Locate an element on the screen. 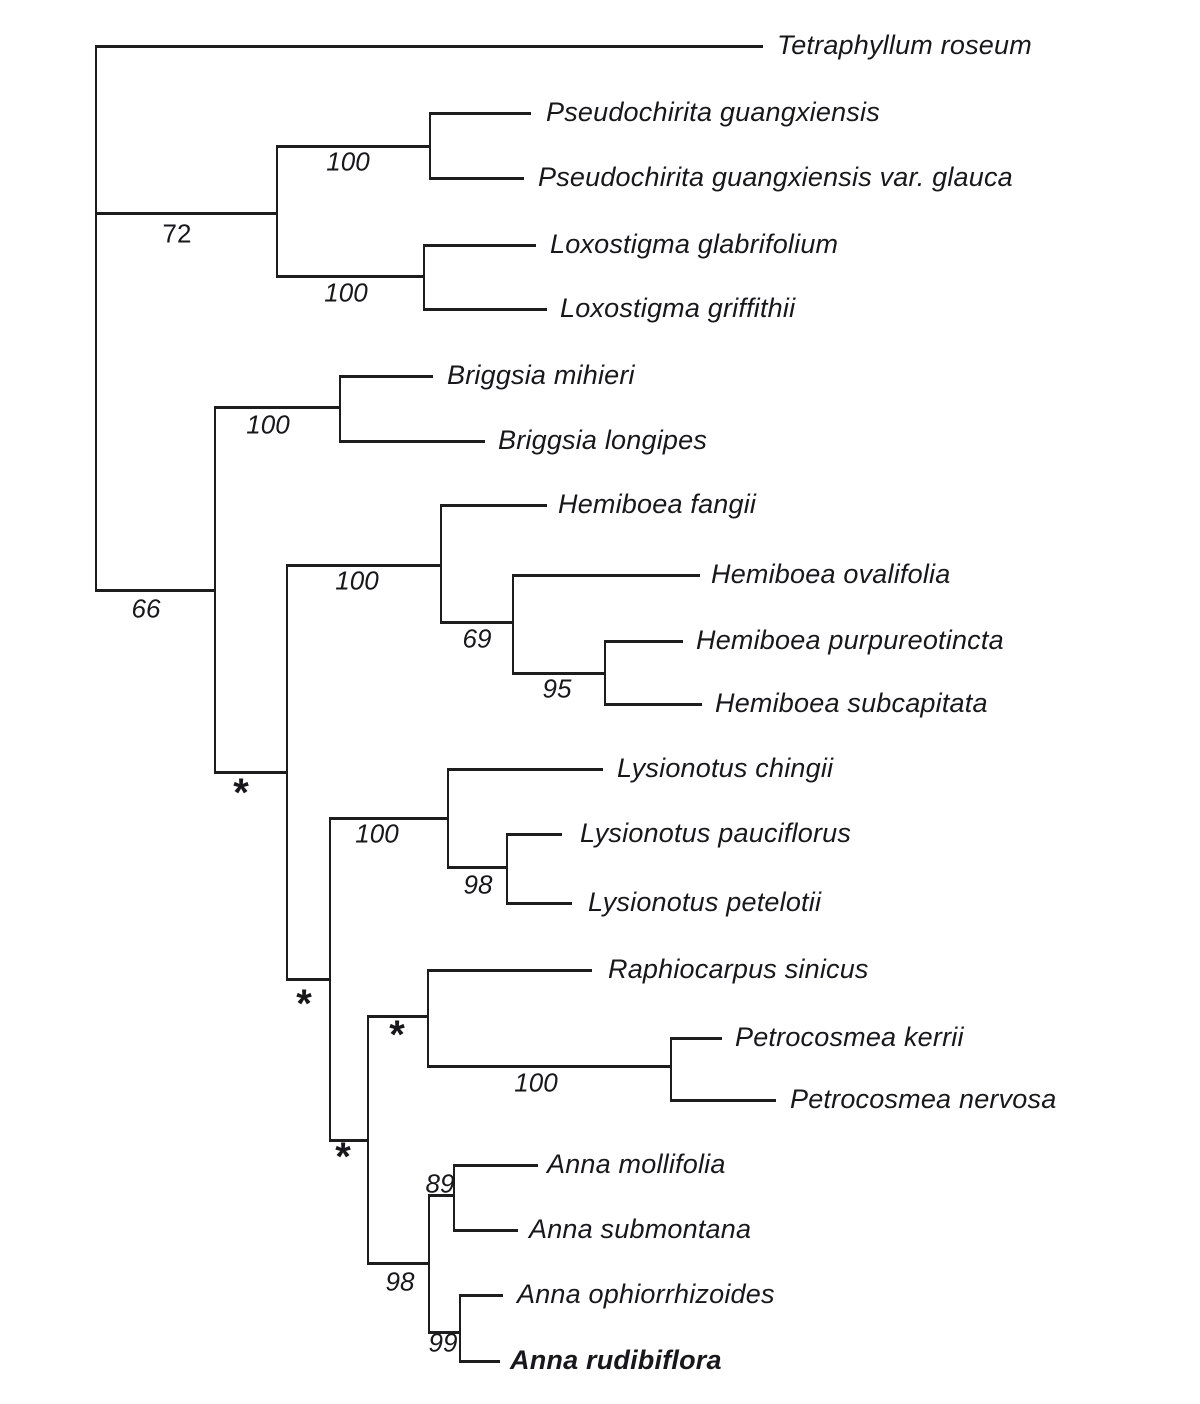 Image resolution: width=1200 pixels, height=1404 pixels. taxon-label-lysionotus-pauciflorus: Lysionotus pauciflorus is located at coordinates (716, 832).